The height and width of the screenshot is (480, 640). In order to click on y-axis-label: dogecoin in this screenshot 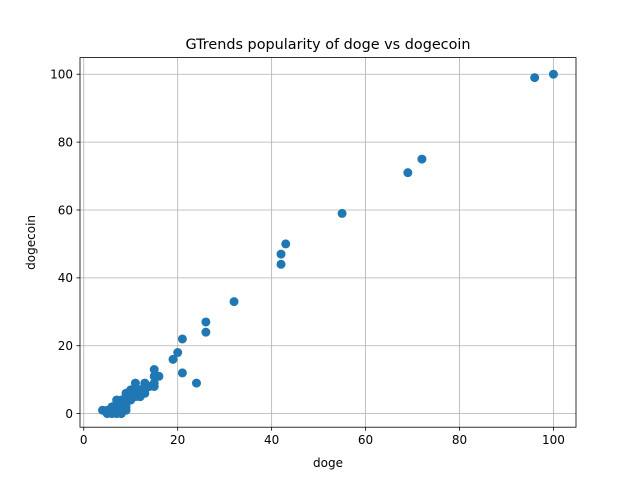, I will do `click(31, 242)`.